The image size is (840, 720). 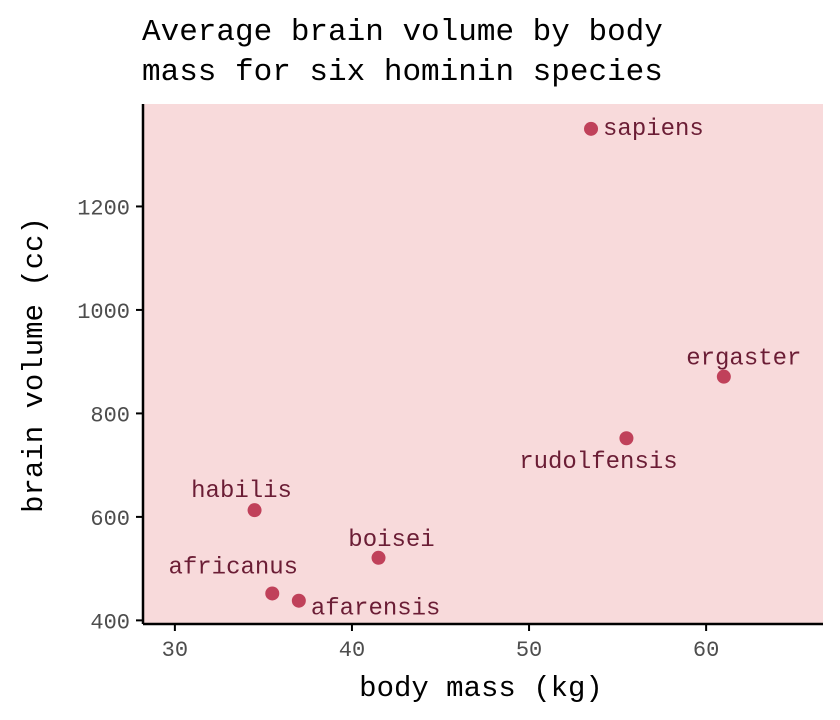 I want to click on chart-title-line-2: mass for six hominin species, so click(x=402, y=72).